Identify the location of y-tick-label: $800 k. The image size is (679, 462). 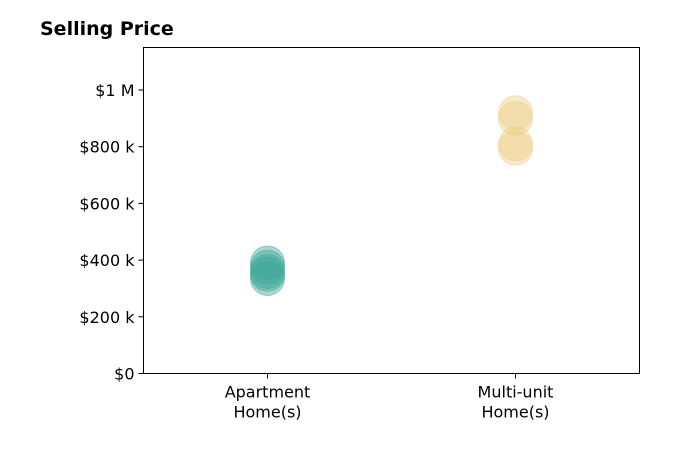
(107, 147).